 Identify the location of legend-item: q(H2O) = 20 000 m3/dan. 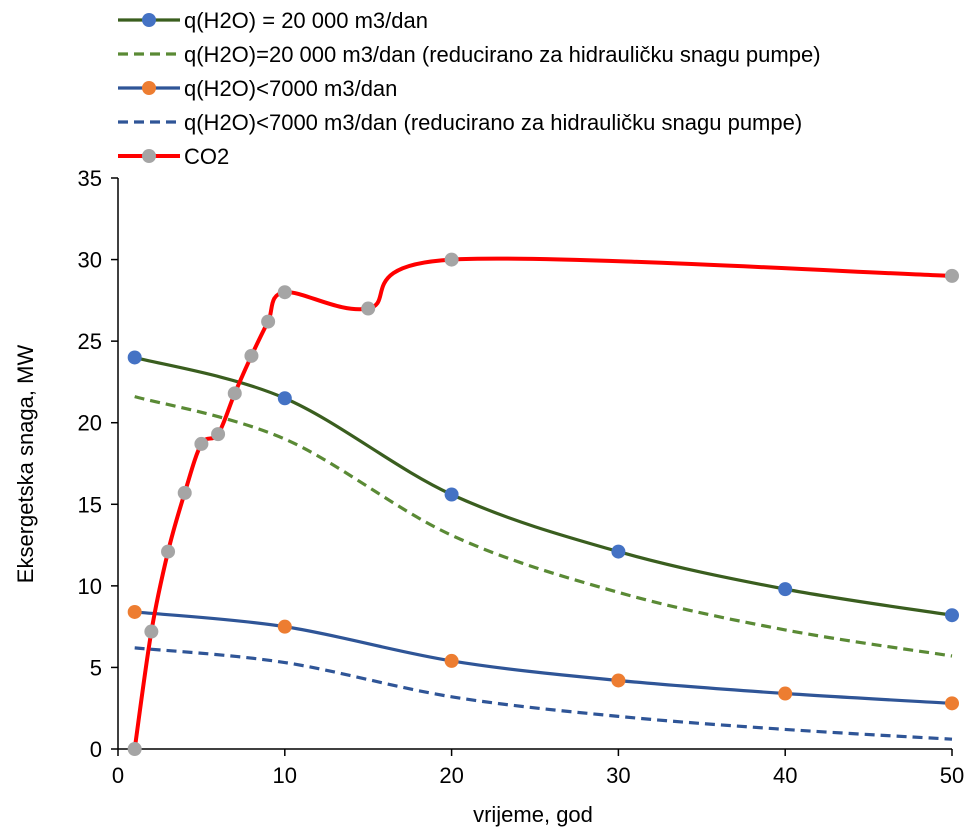
(273, 20).